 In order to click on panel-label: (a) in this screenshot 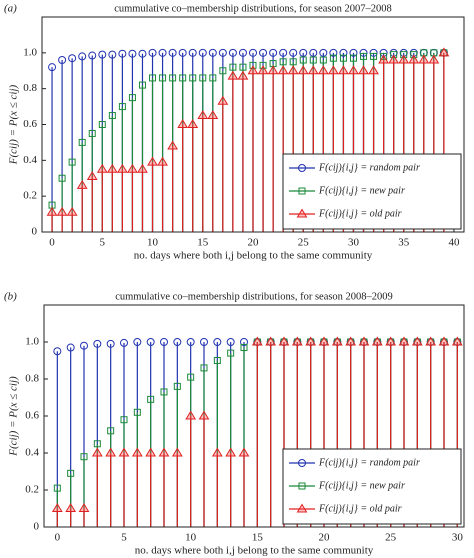, I will do `click(10, 9)`.